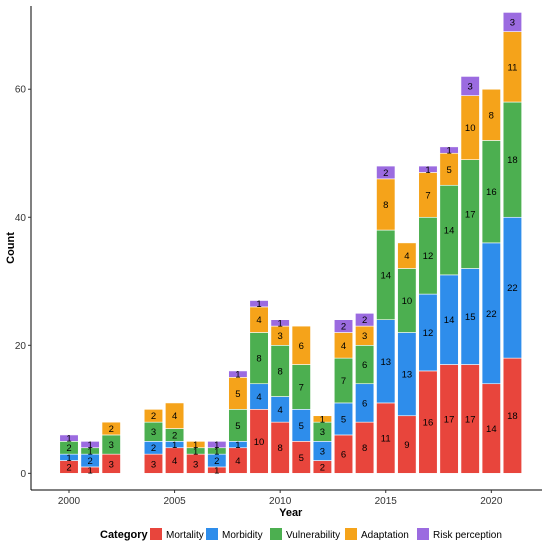 The image size is (550, 543). Describe the element at coordinates (291, 513) in the screenshot. I see `x-axis-title: Year` at that location.